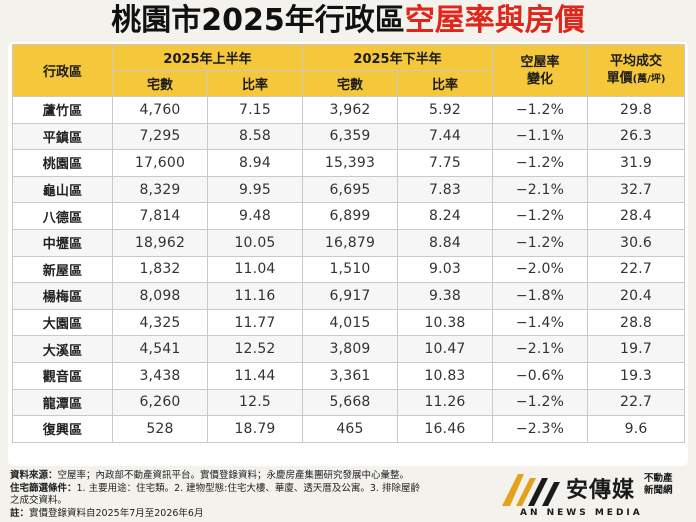 Image resolution: width=696 pixels, height=522 pixels. Describe the element at coordinates (619, 78) in the screenshot. I see `header-price-line2: 單價` at that location.